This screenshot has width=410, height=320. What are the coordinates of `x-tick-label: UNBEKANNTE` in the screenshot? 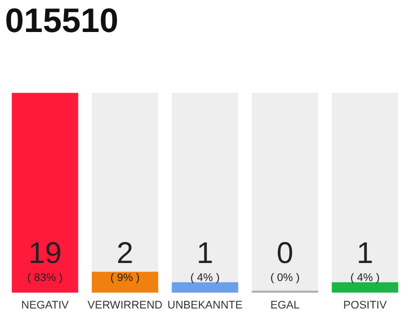 It's located at (205, 305).